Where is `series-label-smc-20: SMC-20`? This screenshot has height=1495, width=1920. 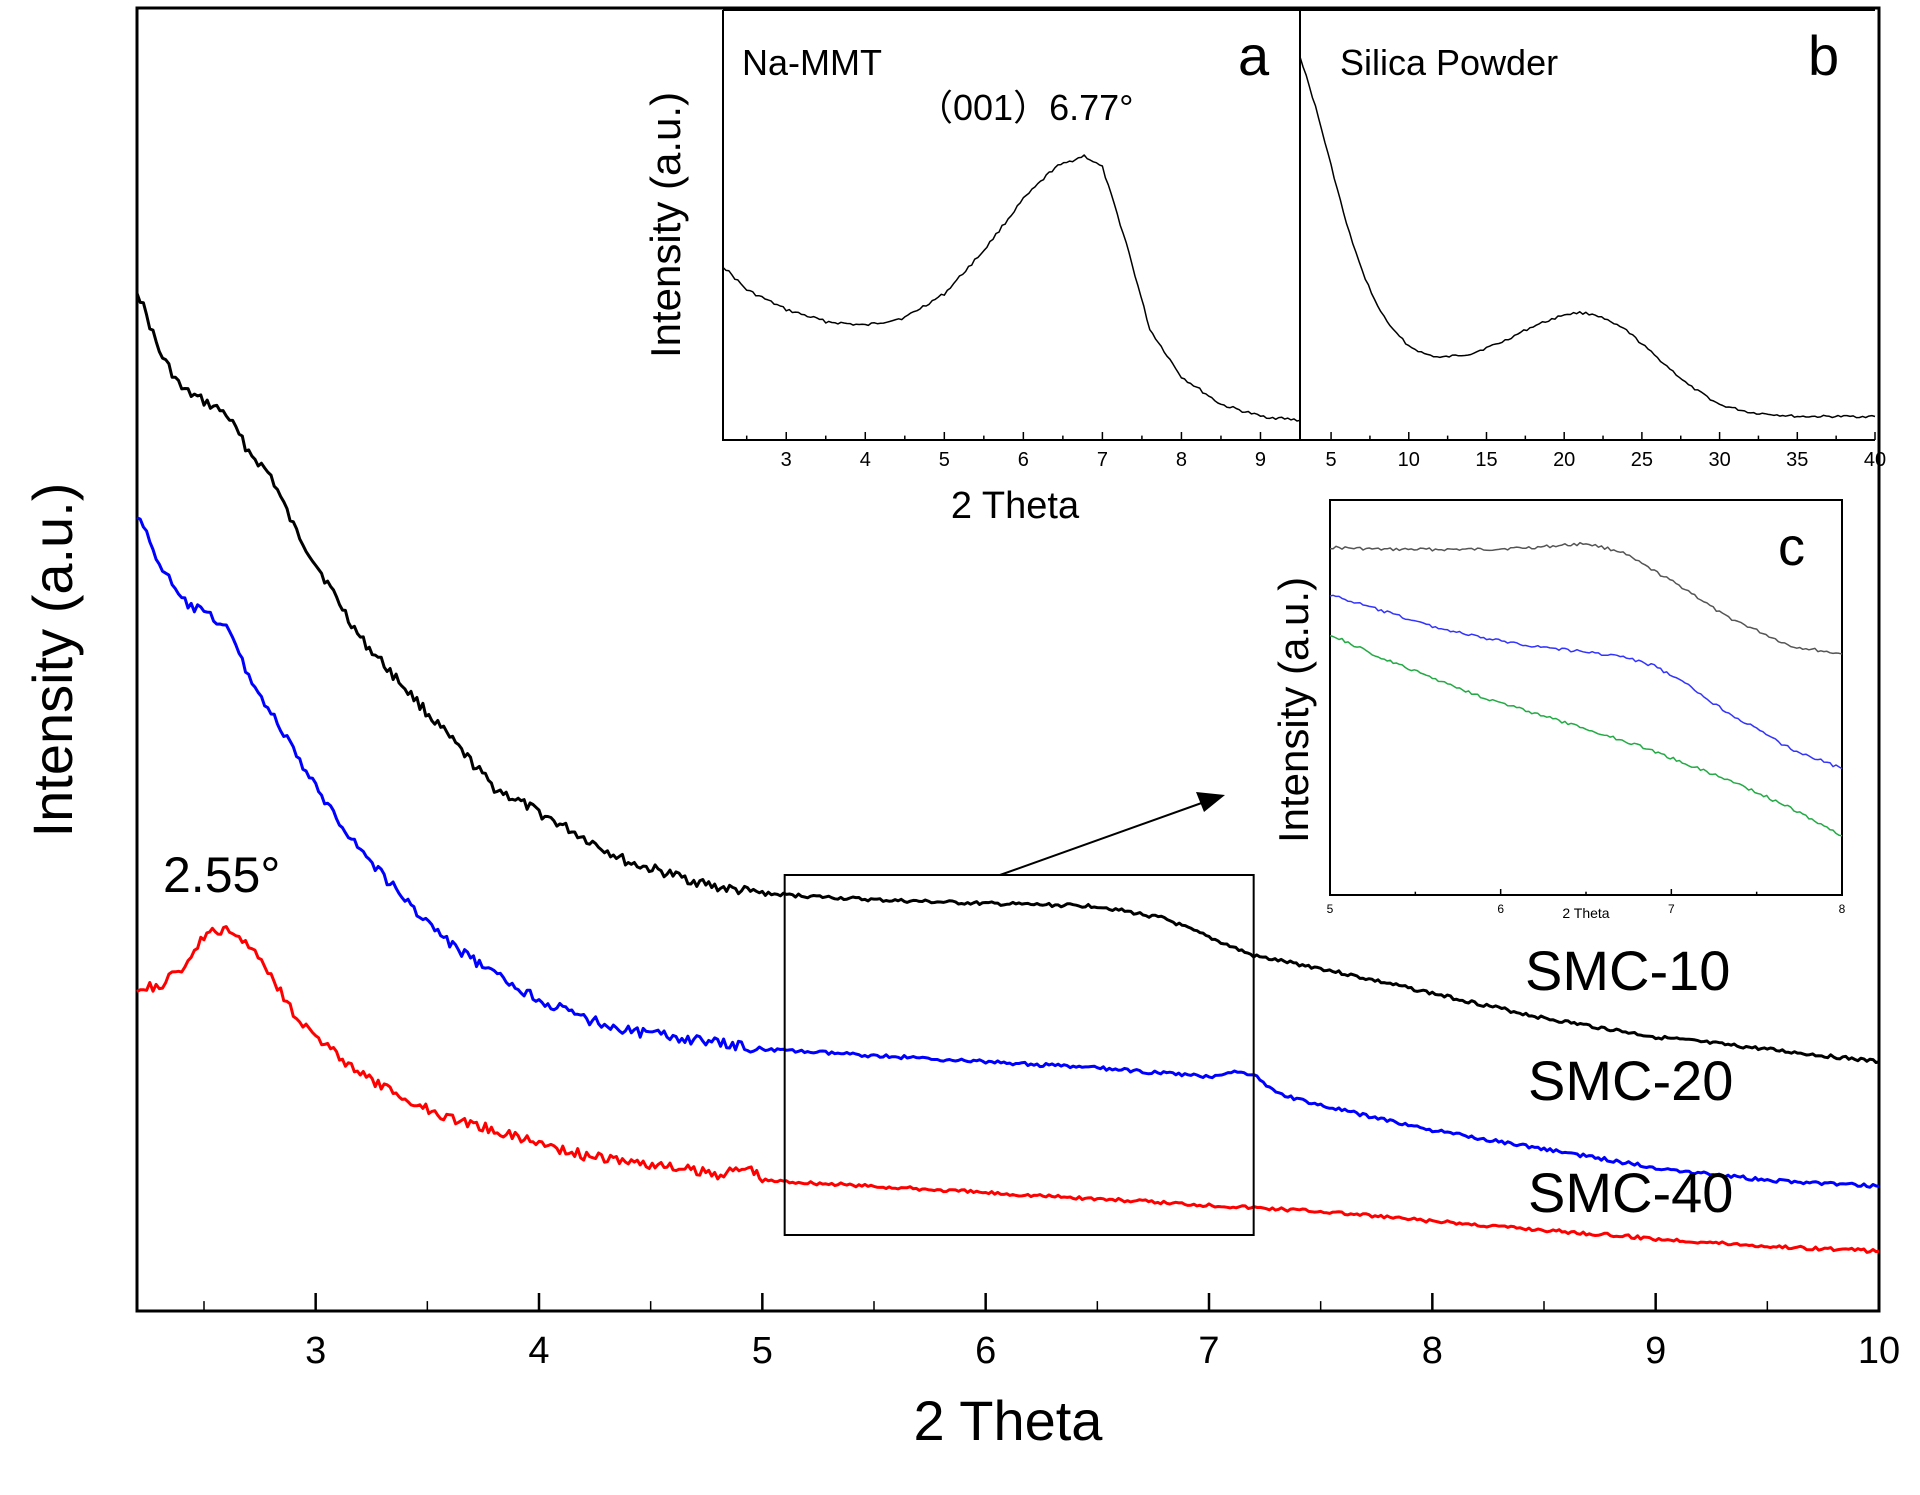 series-label-smc-20: SMC-20 is located at coordinates (1630, 1080).